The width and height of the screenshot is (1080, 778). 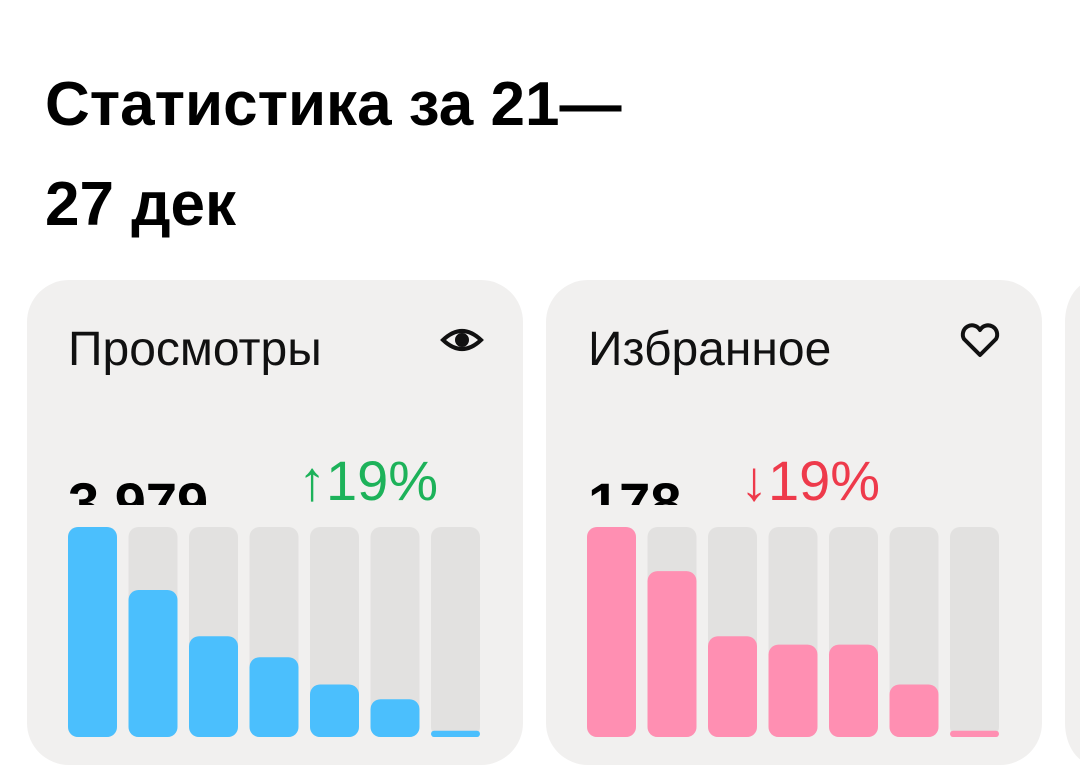 What do you see at coordinates (462, 340) in the screenshot?
I see `eye-icon` at bounding box center [462, 340].